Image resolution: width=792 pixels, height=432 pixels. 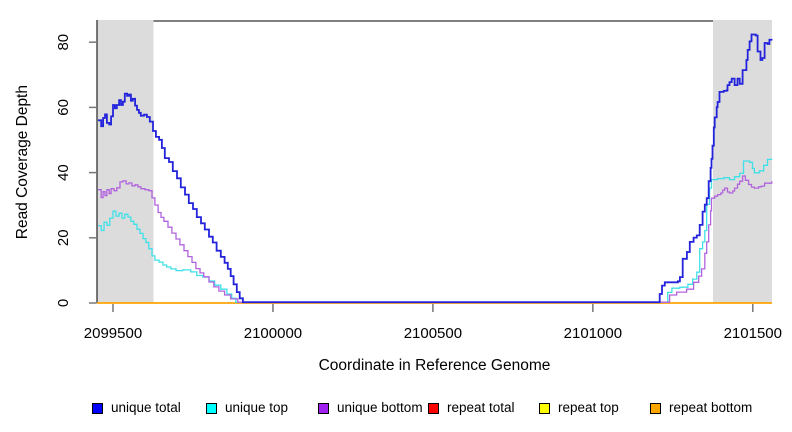 What do you see at coordinates (257, 407) in the screenshot?
I see `legend-label-unique-top: unique top` at bounding box center [257, 407].